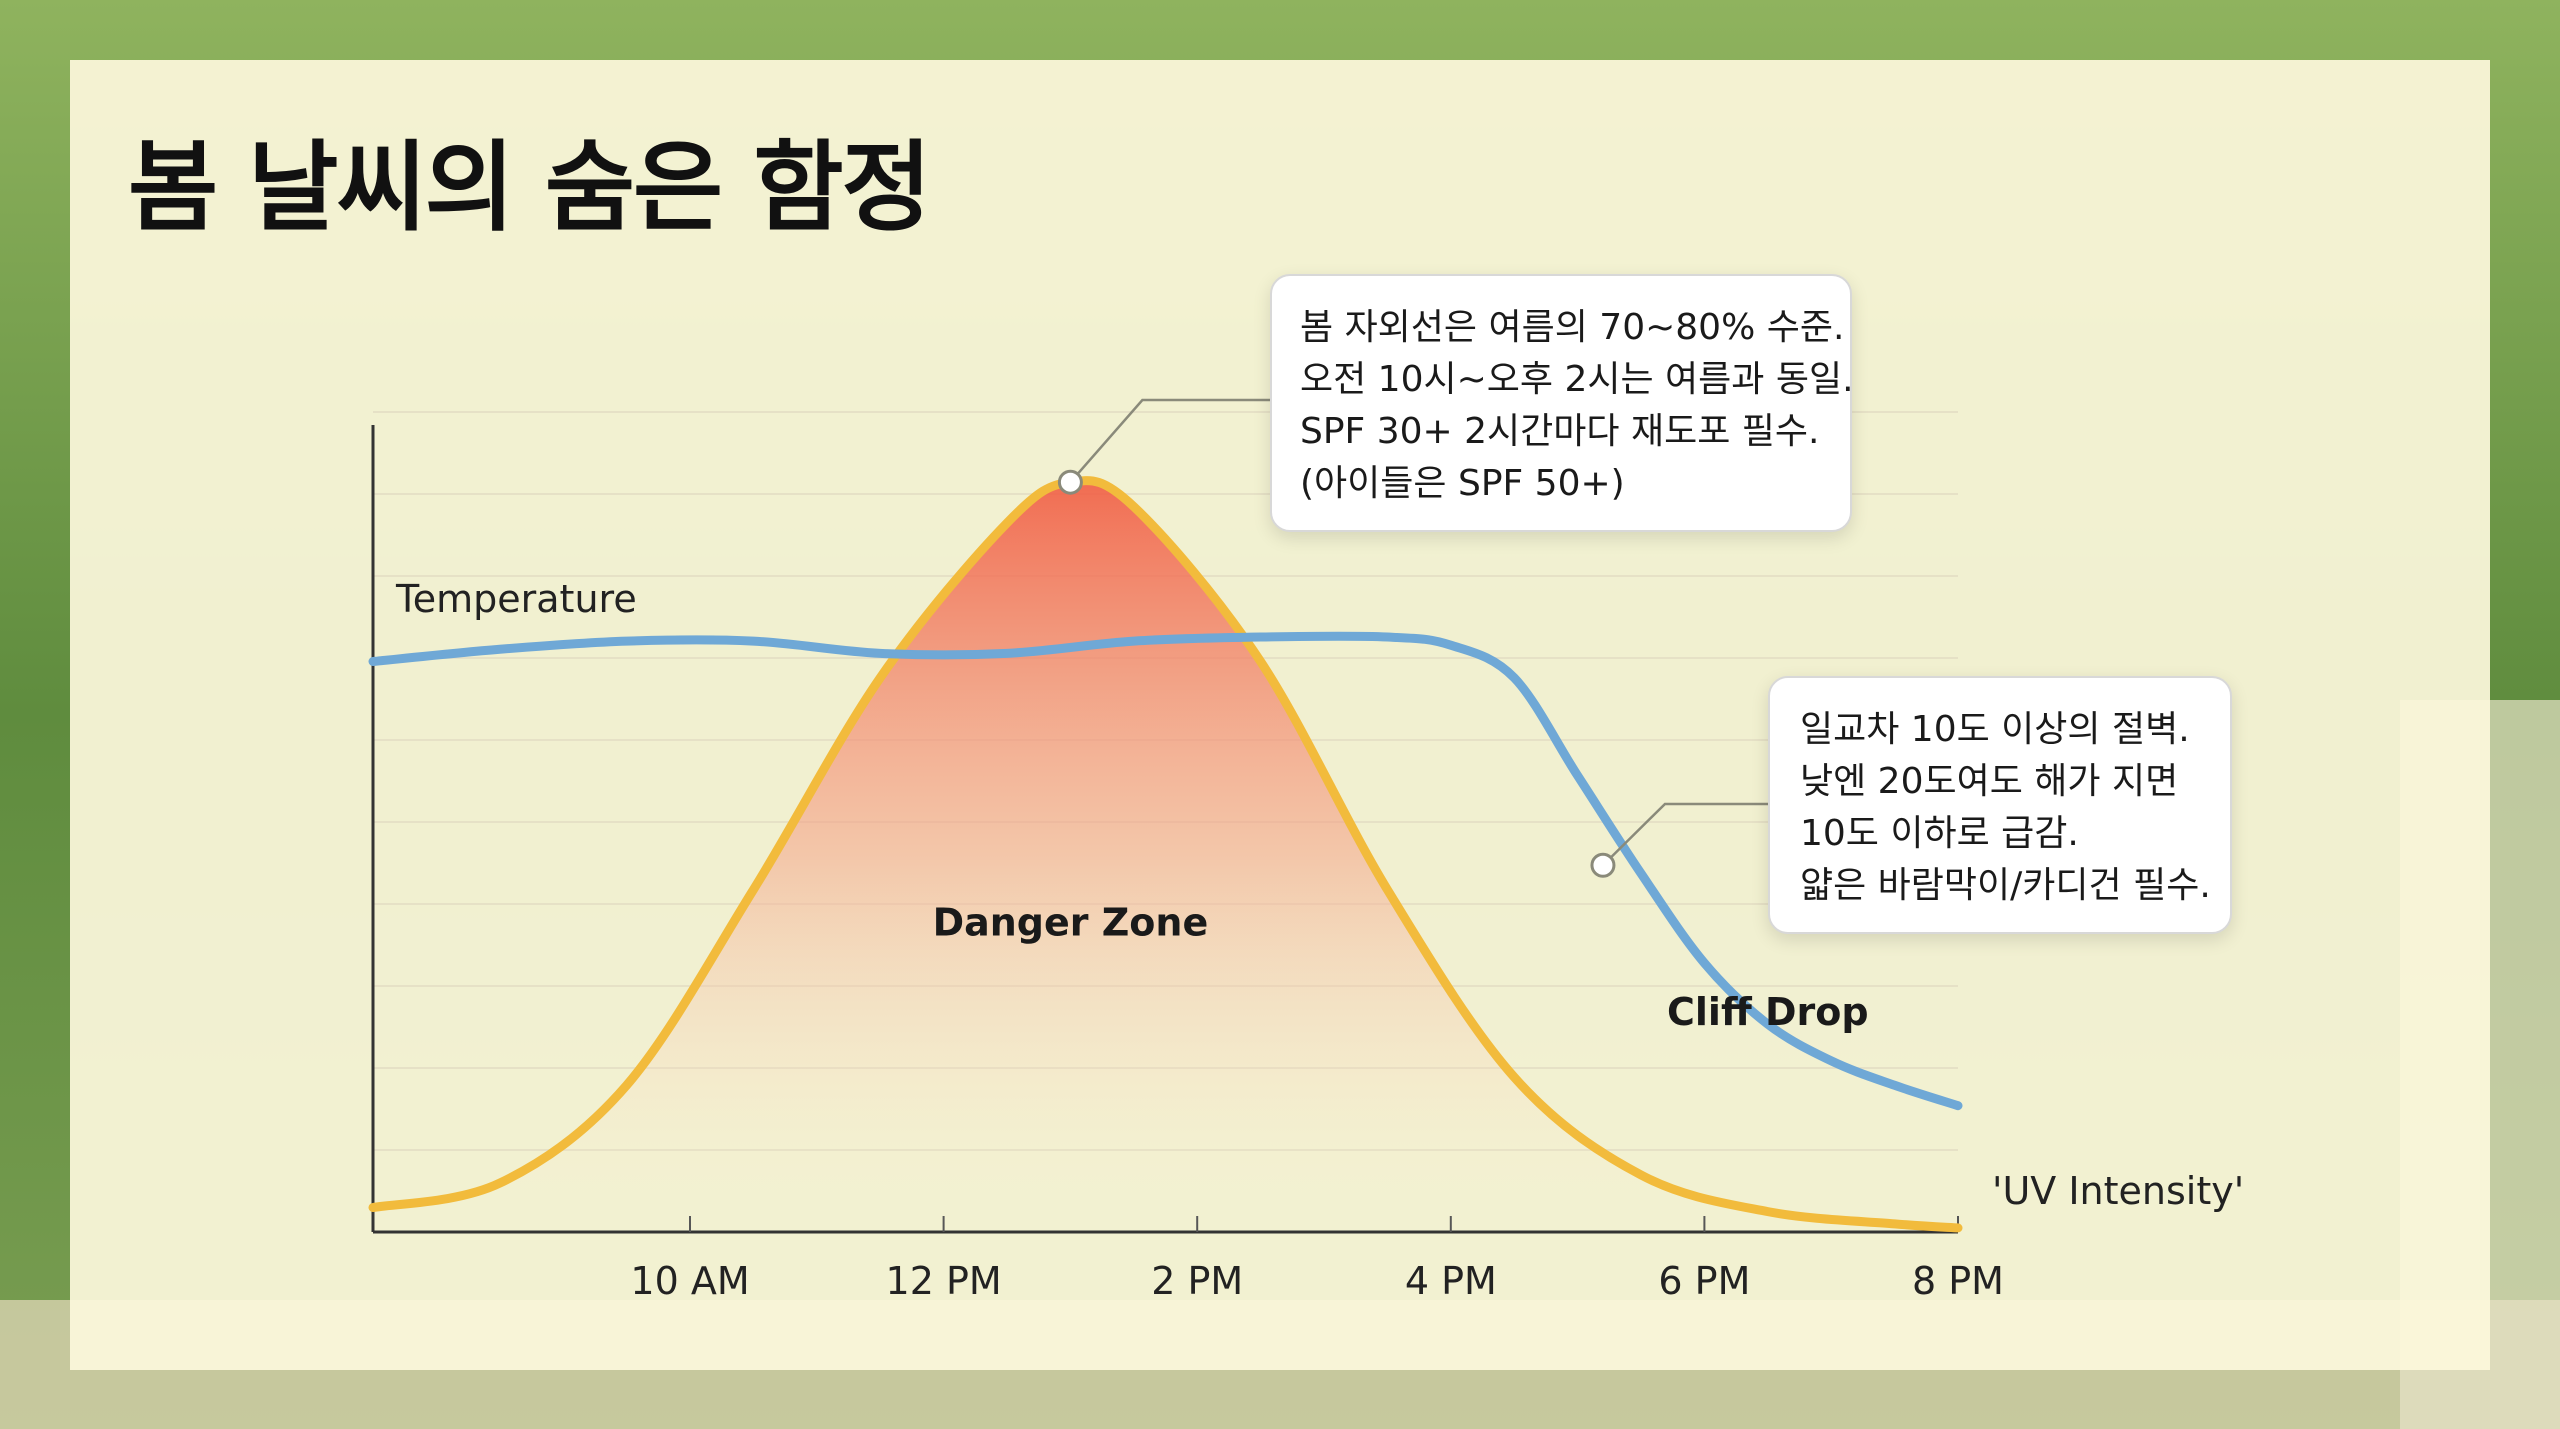 Image resolution: width=2560 pixels, height=1429 pixels. Describe the element at coordinates (1939, 833) in the screenshot. I see `temperature-callout-line: 10도 이하로 급감.` at that location.